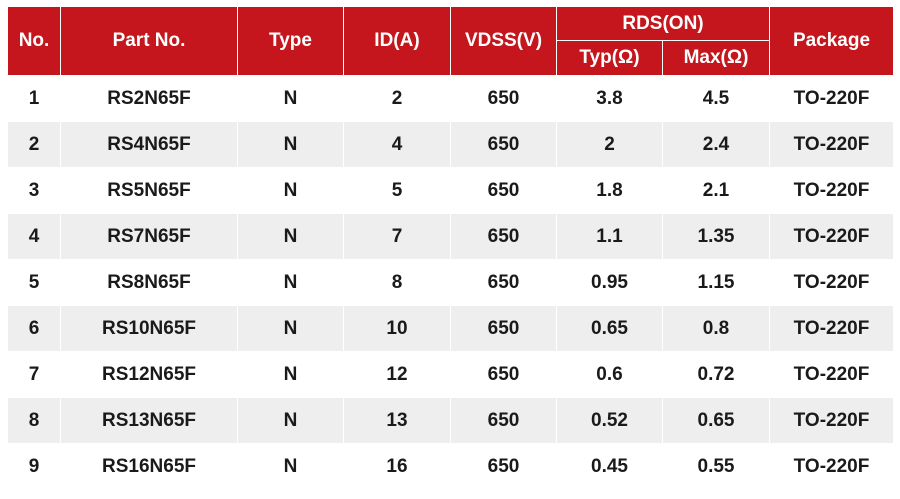  What do you see at coordinates (716, 236) in the screenshot?
I see `cell-rds-max: 1.35` at bounding box center [716, 236].